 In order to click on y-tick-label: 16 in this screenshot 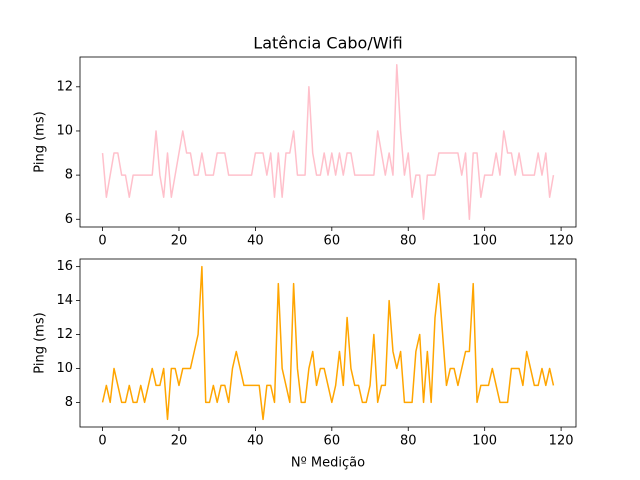, I will do `click(64, 266)`.